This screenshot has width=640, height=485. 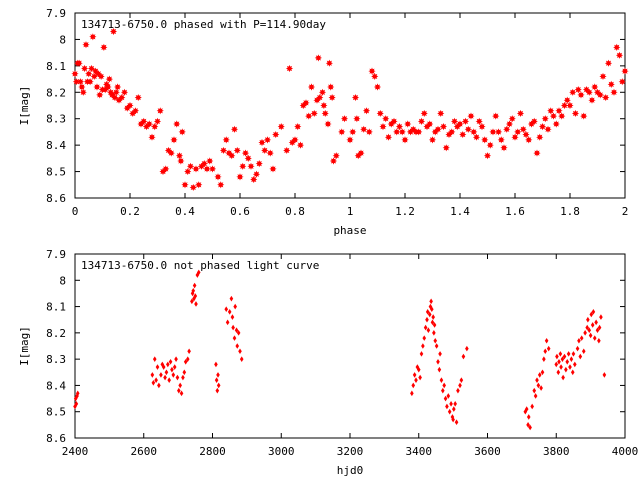 I want to click on y-tick-label: 8.3, so click(x=56, y=119).